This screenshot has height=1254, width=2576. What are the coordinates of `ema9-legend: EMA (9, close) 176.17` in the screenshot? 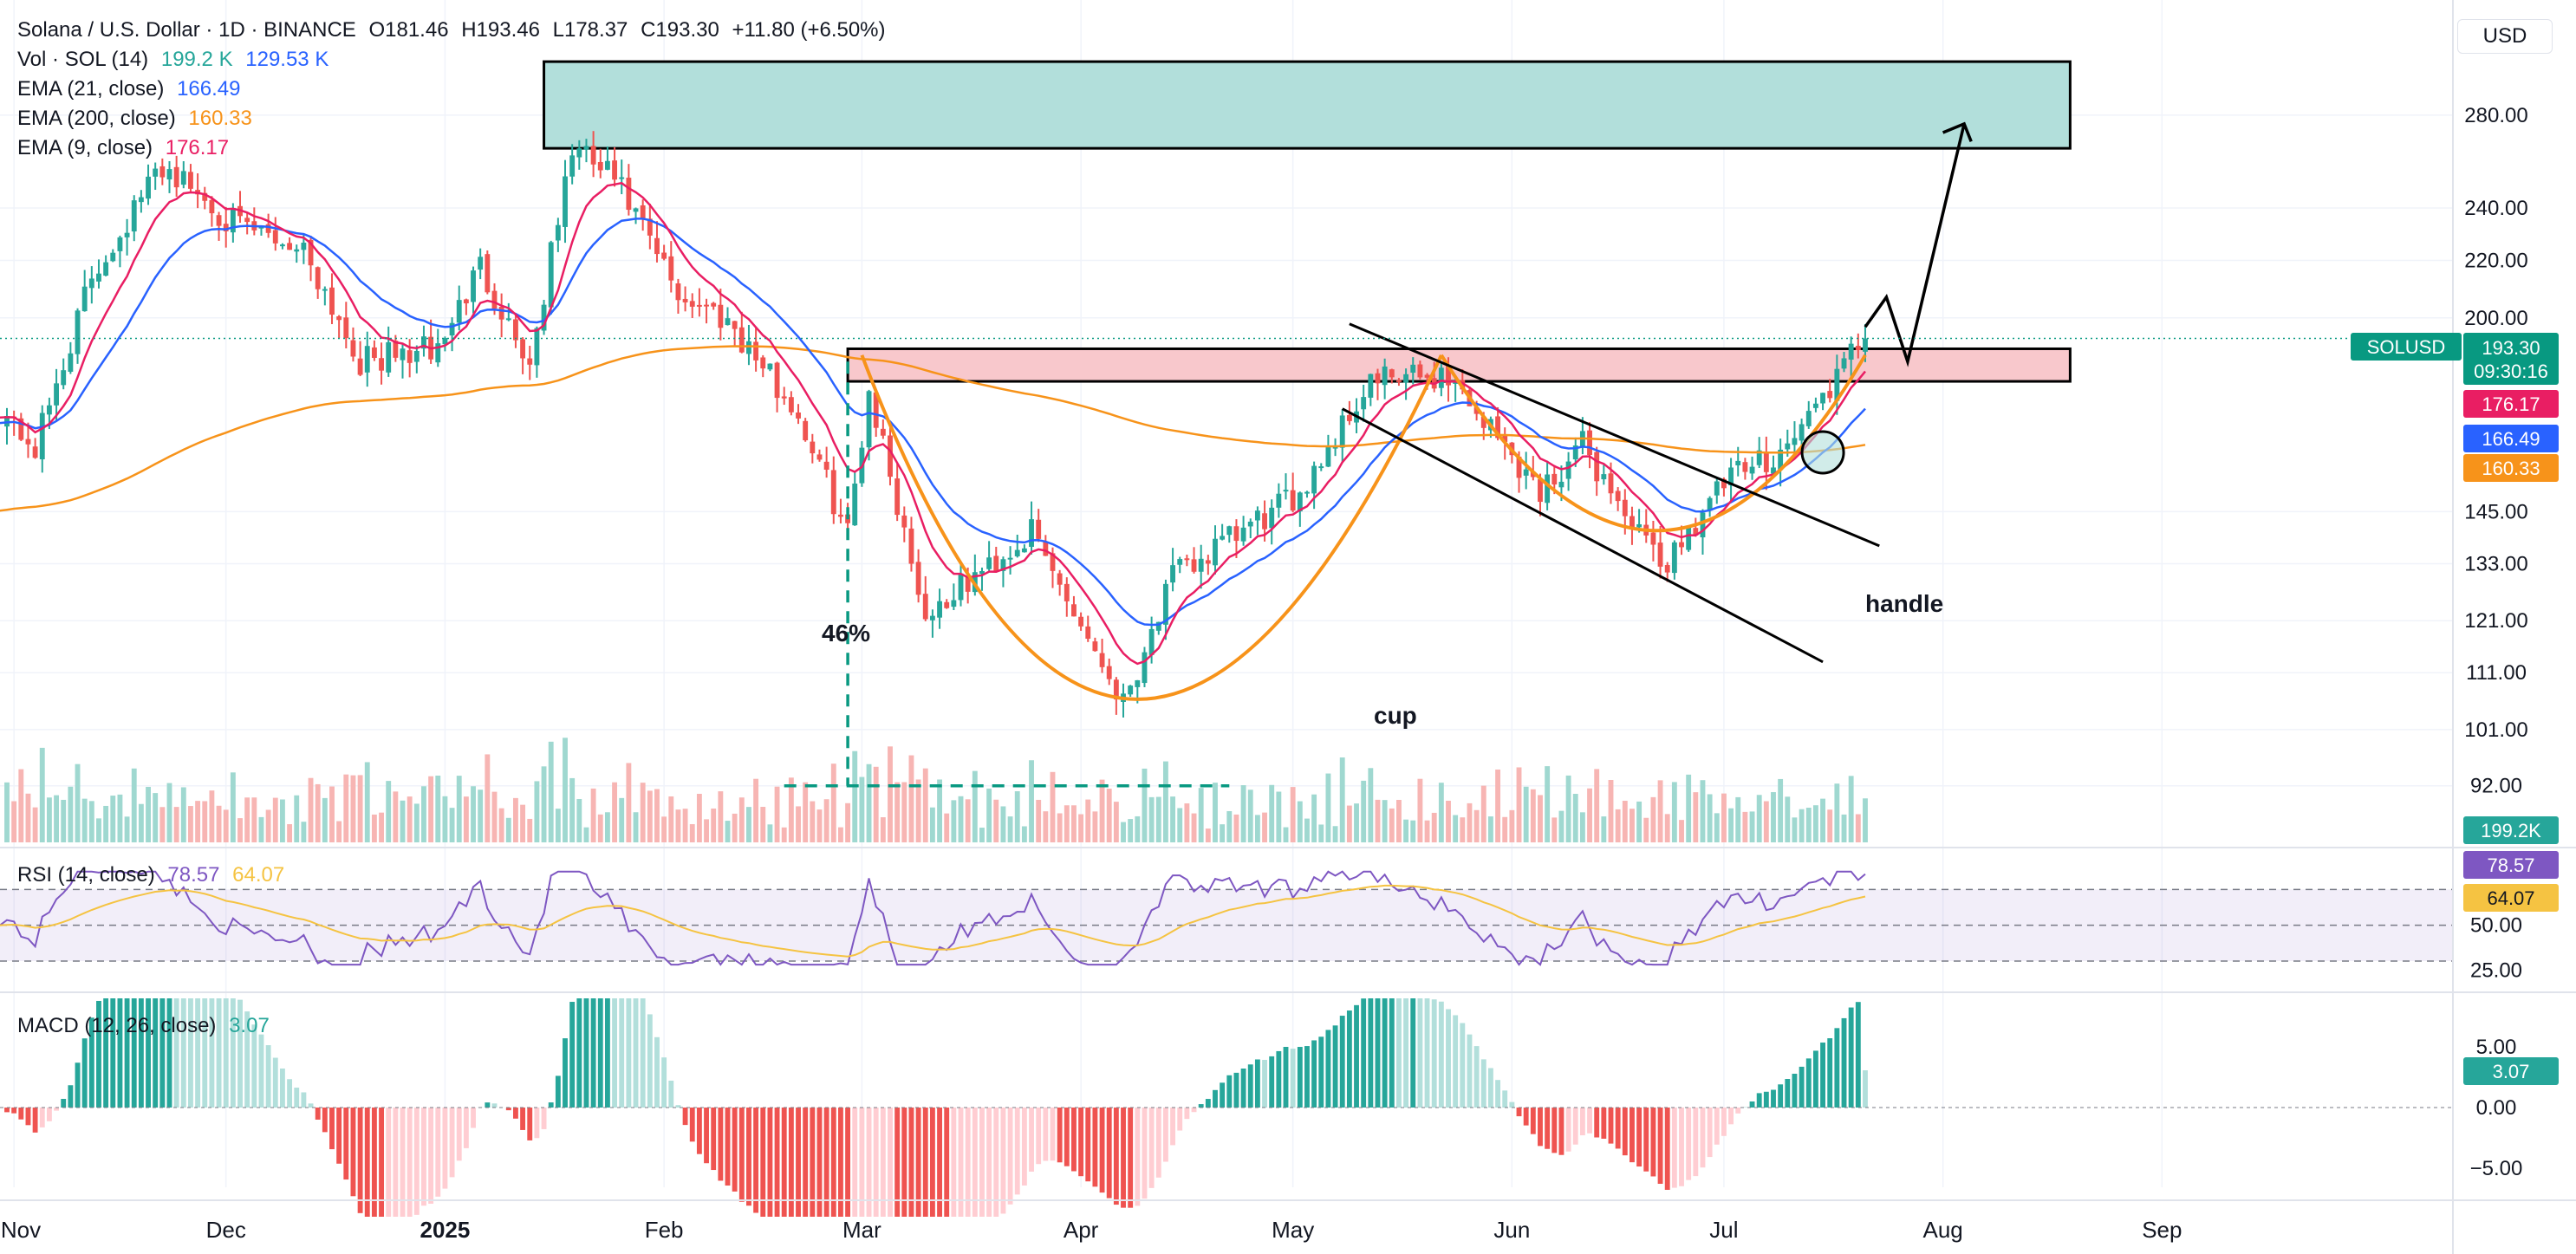 It's located at (455, 148).